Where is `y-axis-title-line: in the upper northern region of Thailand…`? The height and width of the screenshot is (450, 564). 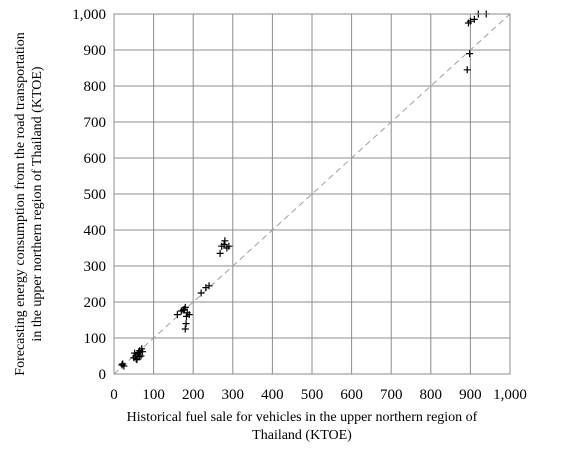
y-axis-title-line: in the upper northern region of Thailand… is located at coordinates (37, 203).